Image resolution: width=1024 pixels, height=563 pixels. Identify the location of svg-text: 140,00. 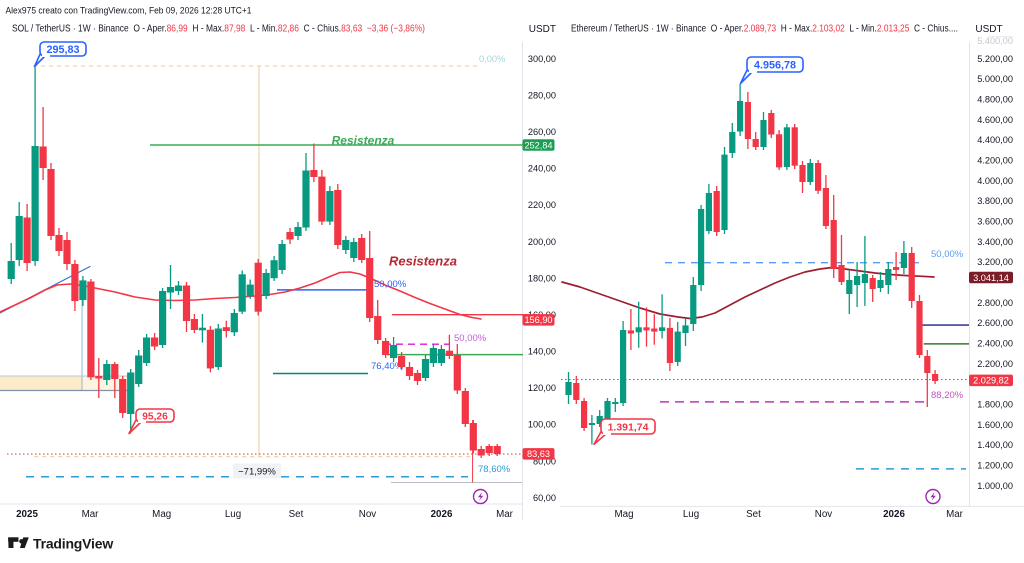
(542, 352).